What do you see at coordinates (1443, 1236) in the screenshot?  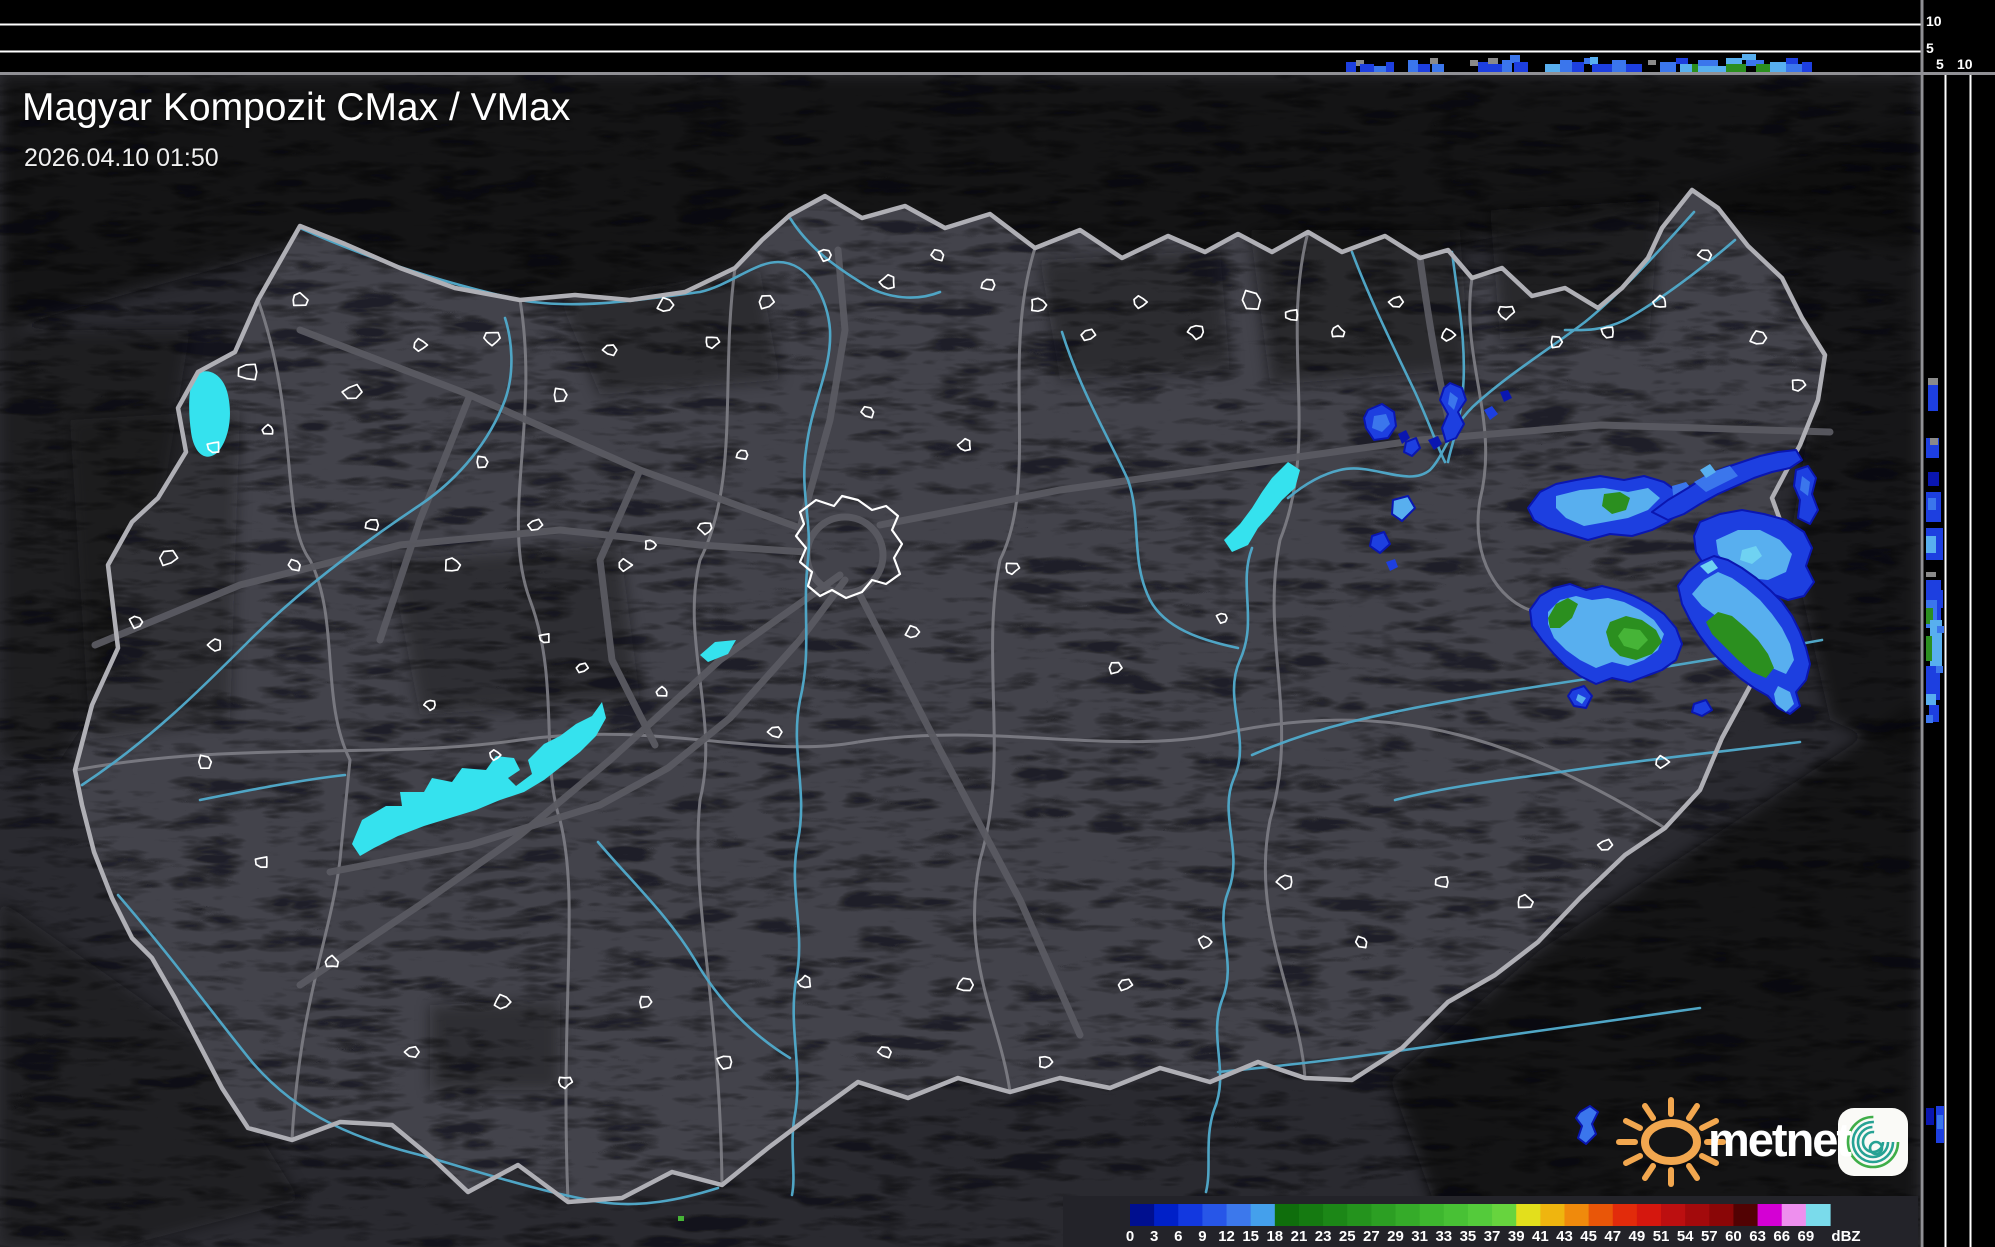 I see `legend-label: 33` at bounding box center [1443, 1236].